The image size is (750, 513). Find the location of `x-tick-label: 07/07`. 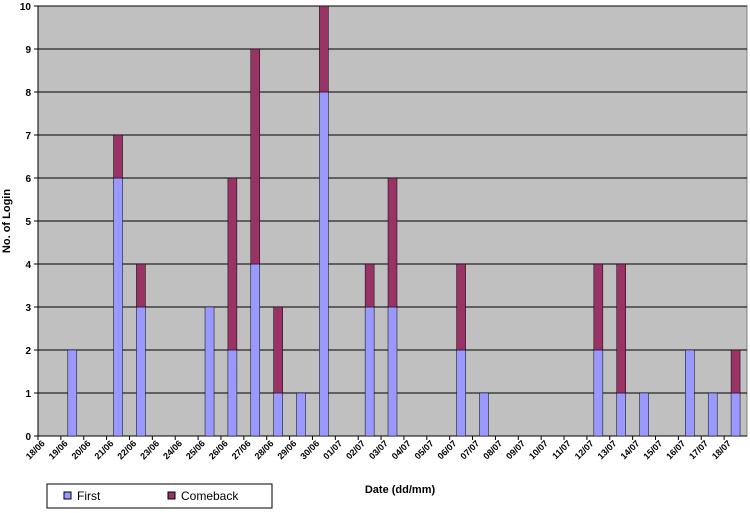

x-tick-label: 07/07 is located at coordinates (469, 449).